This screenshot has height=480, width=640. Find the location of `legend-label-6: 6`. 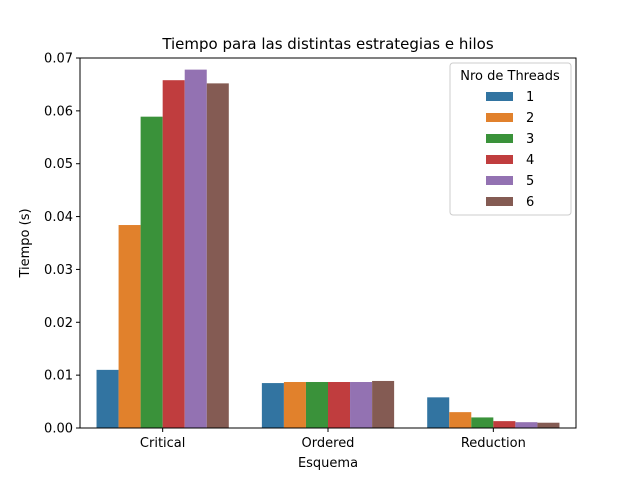

legend-label-6: 6 is located at coordinates (530, 202).